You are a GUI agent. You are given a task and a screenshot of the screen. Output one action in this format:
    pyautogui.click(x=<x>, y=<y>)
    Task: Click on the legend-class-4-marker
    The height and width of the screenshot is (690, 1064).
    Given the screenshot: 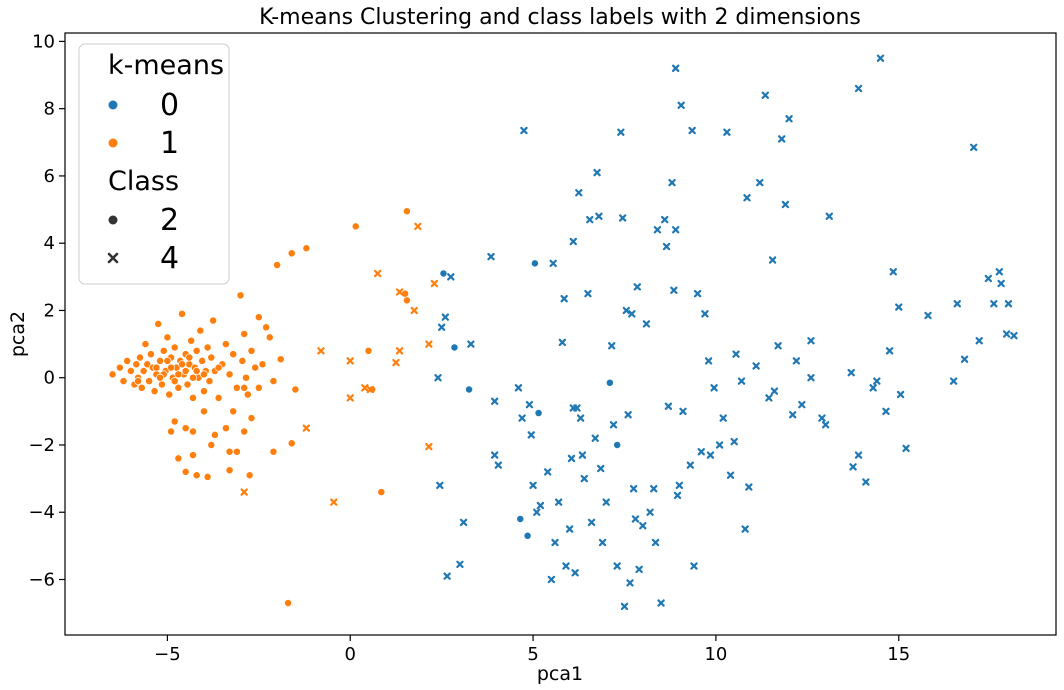 What is the action you would take?
    pyautogui.click(x=113, y=258)
    